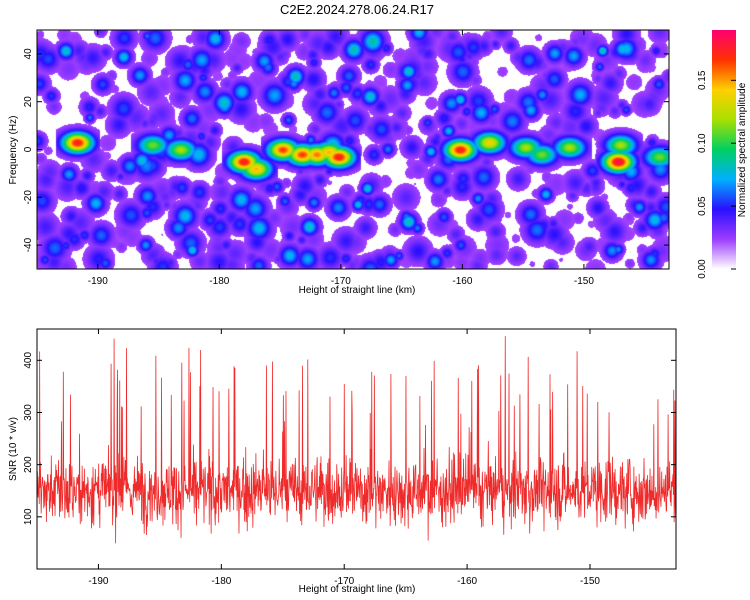 The image size is (750, 600). What do you see at coordinates (13, 449) in the screenshot?
I see `snr-y-axis-label: SNR (10 * v/v)` at bounding box center [13, 449].